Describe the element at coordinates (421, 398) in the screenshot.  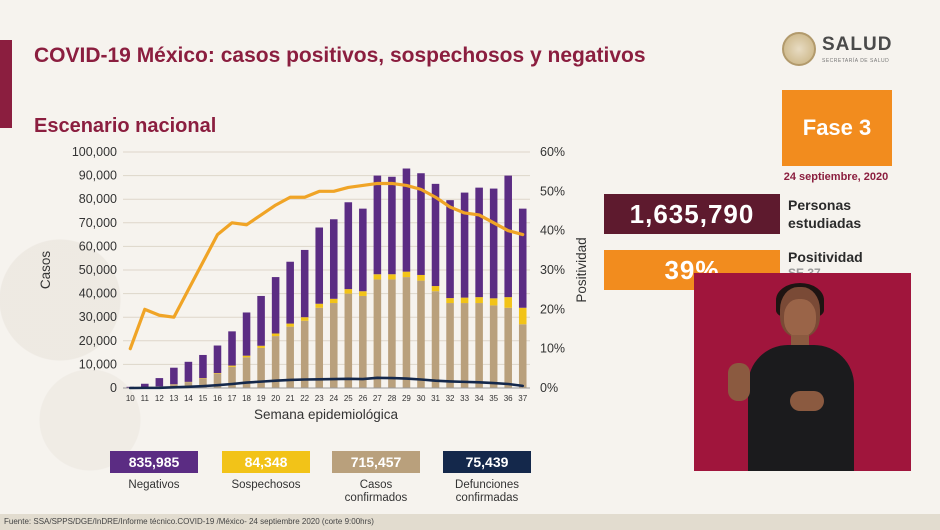
I see `x-tick-label: 30` at that location.